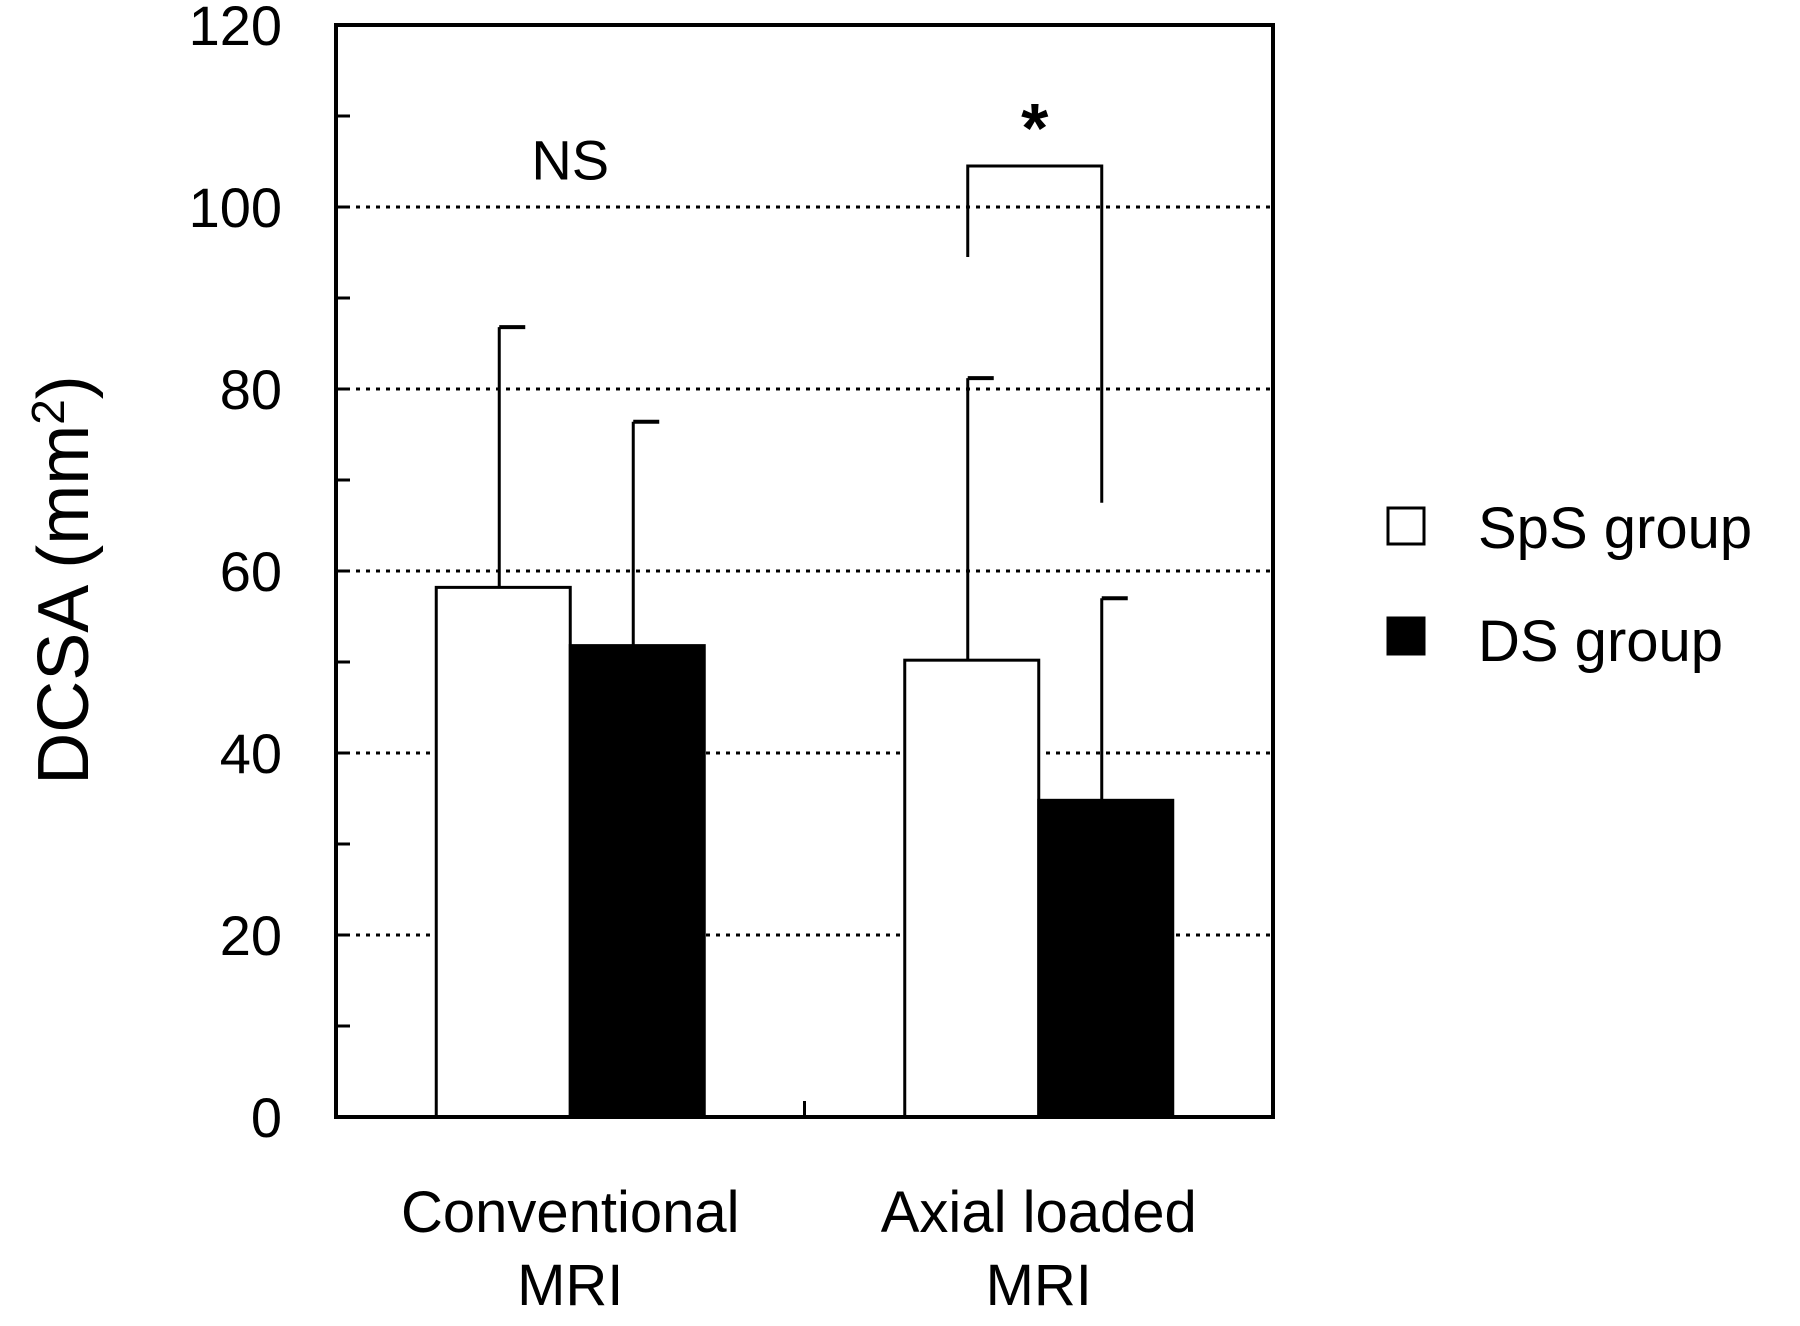  What do you see at coordinates (251, 935) in the screenshot?
I see `y-tick-label: 20` at bounding box center [251, 935].